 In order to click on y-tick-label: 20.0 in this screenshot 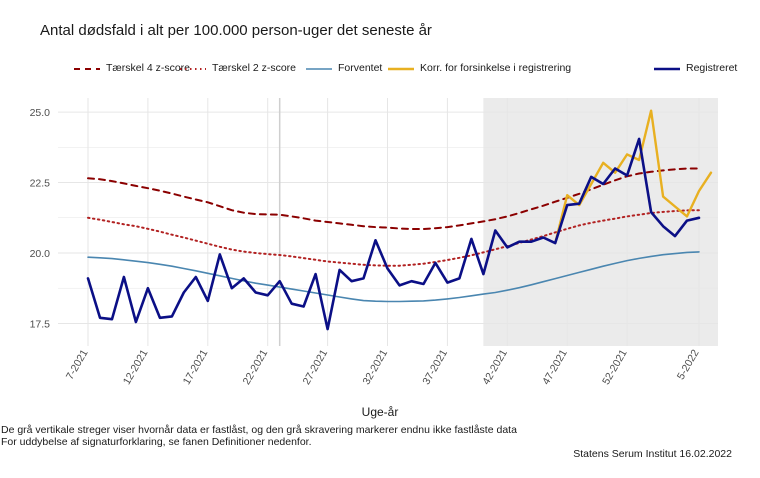, I will do `click(40, 254)`.